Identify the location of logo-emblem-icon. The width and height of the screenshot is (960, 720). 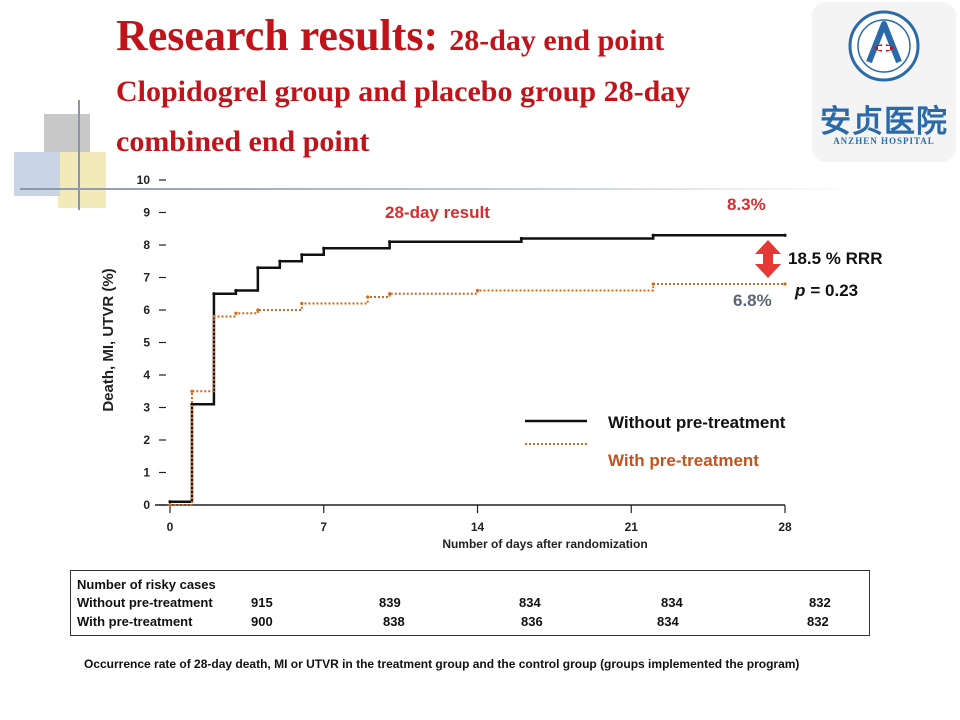
(884, 46).